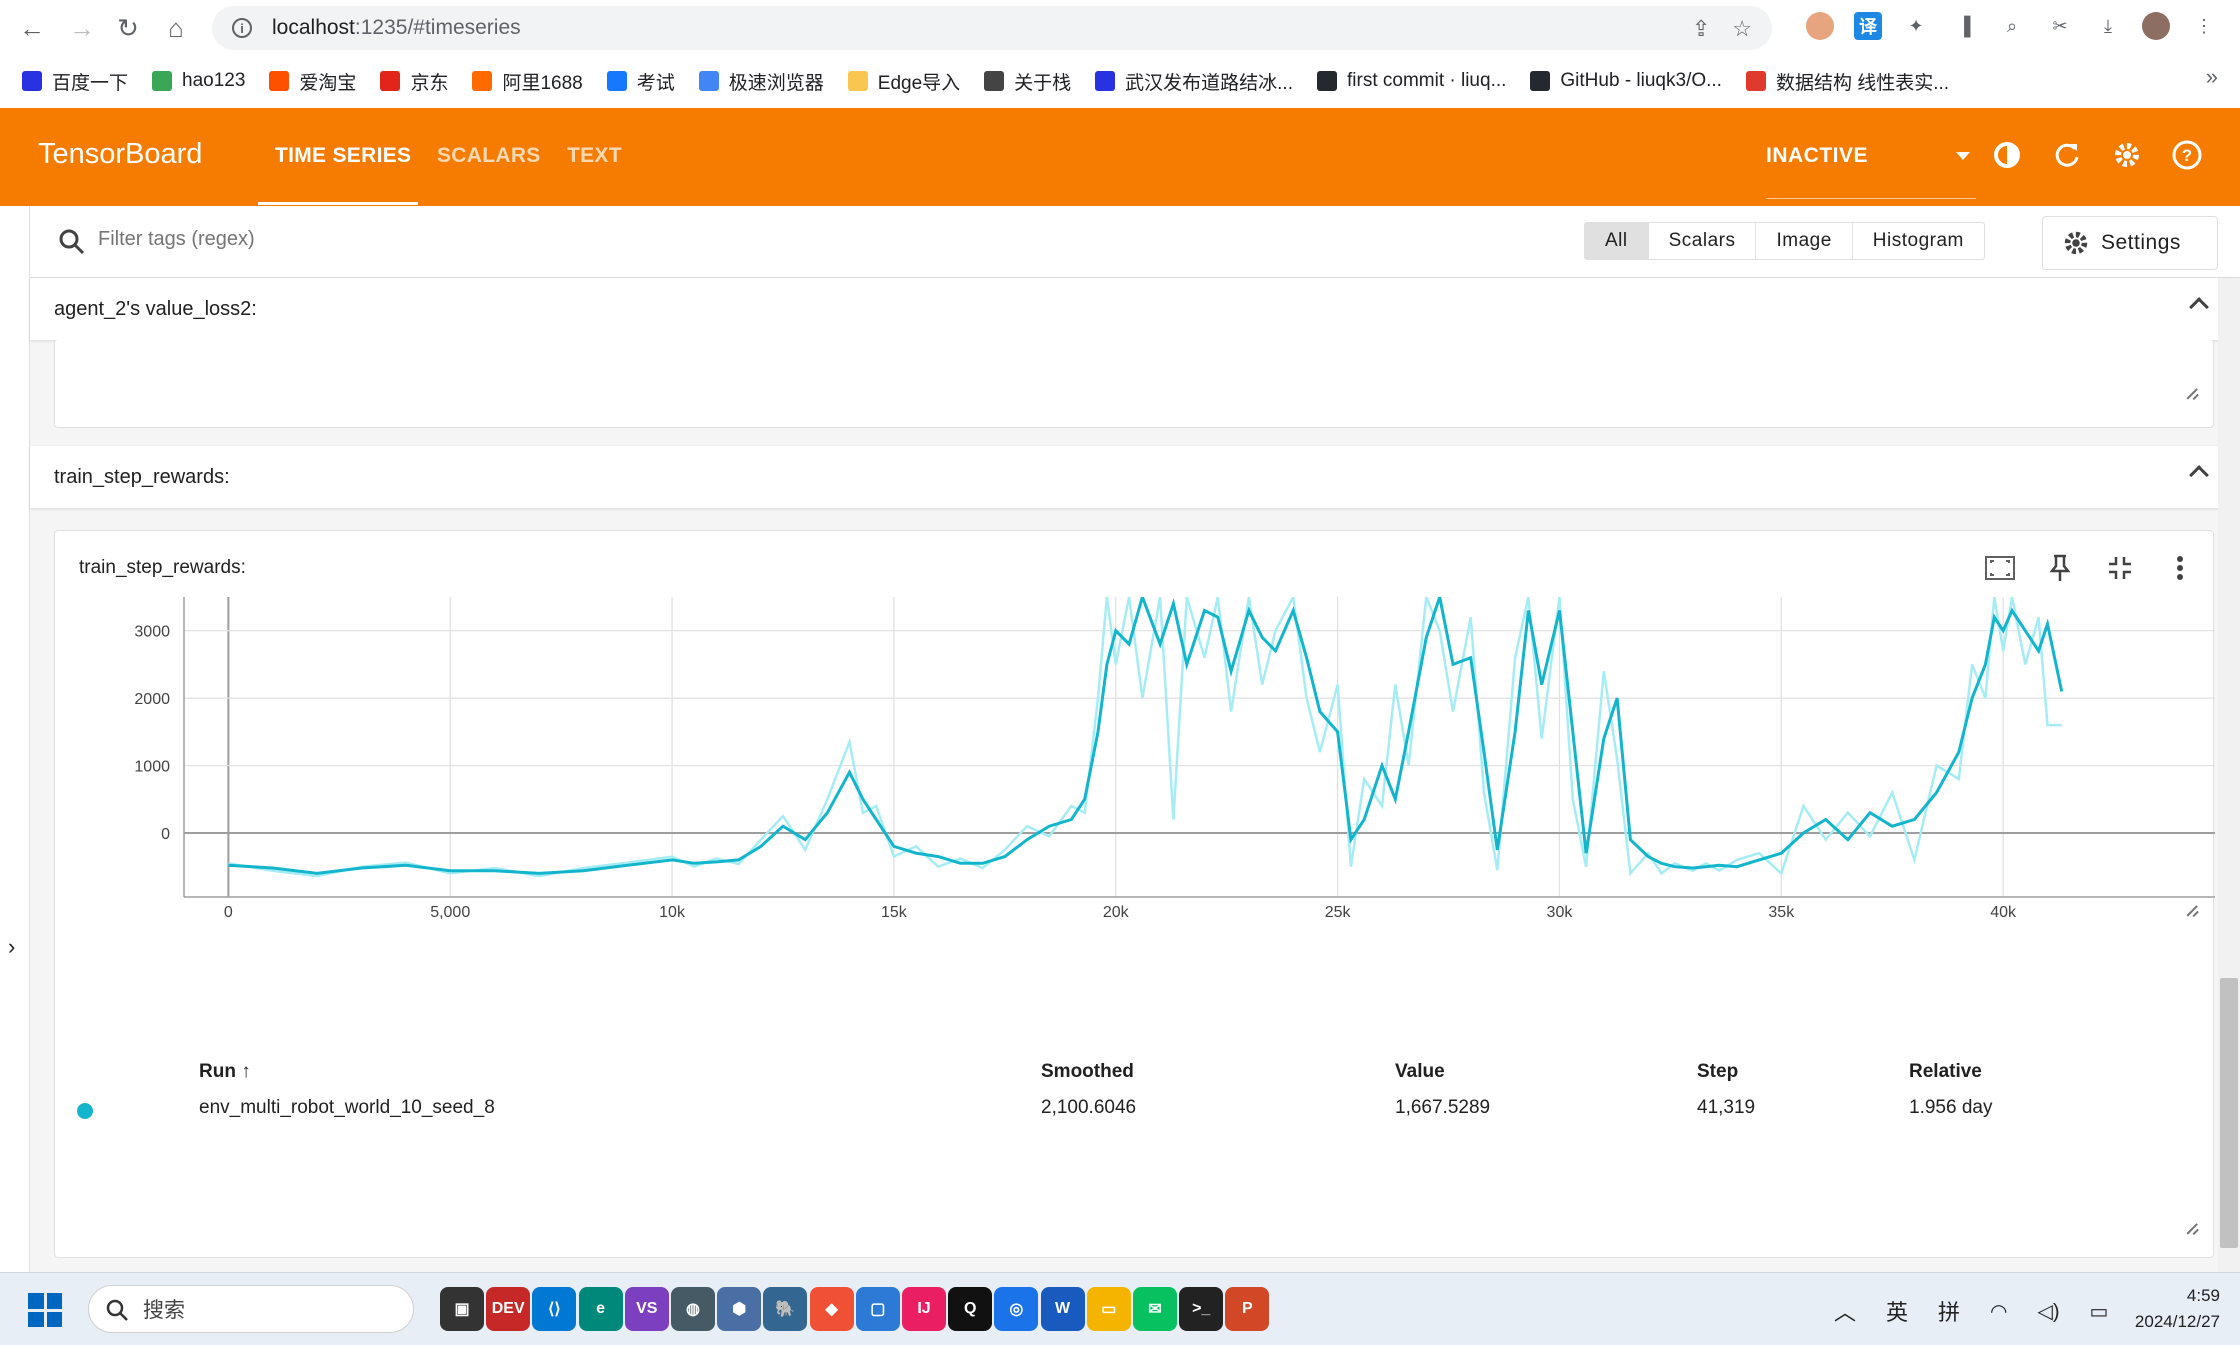 This screenshot has height=1345, width=2240. What do you see at coordinates (82, 27) in the screenshot?
I see `forward-icon: →` at bounding box center [82, 27].